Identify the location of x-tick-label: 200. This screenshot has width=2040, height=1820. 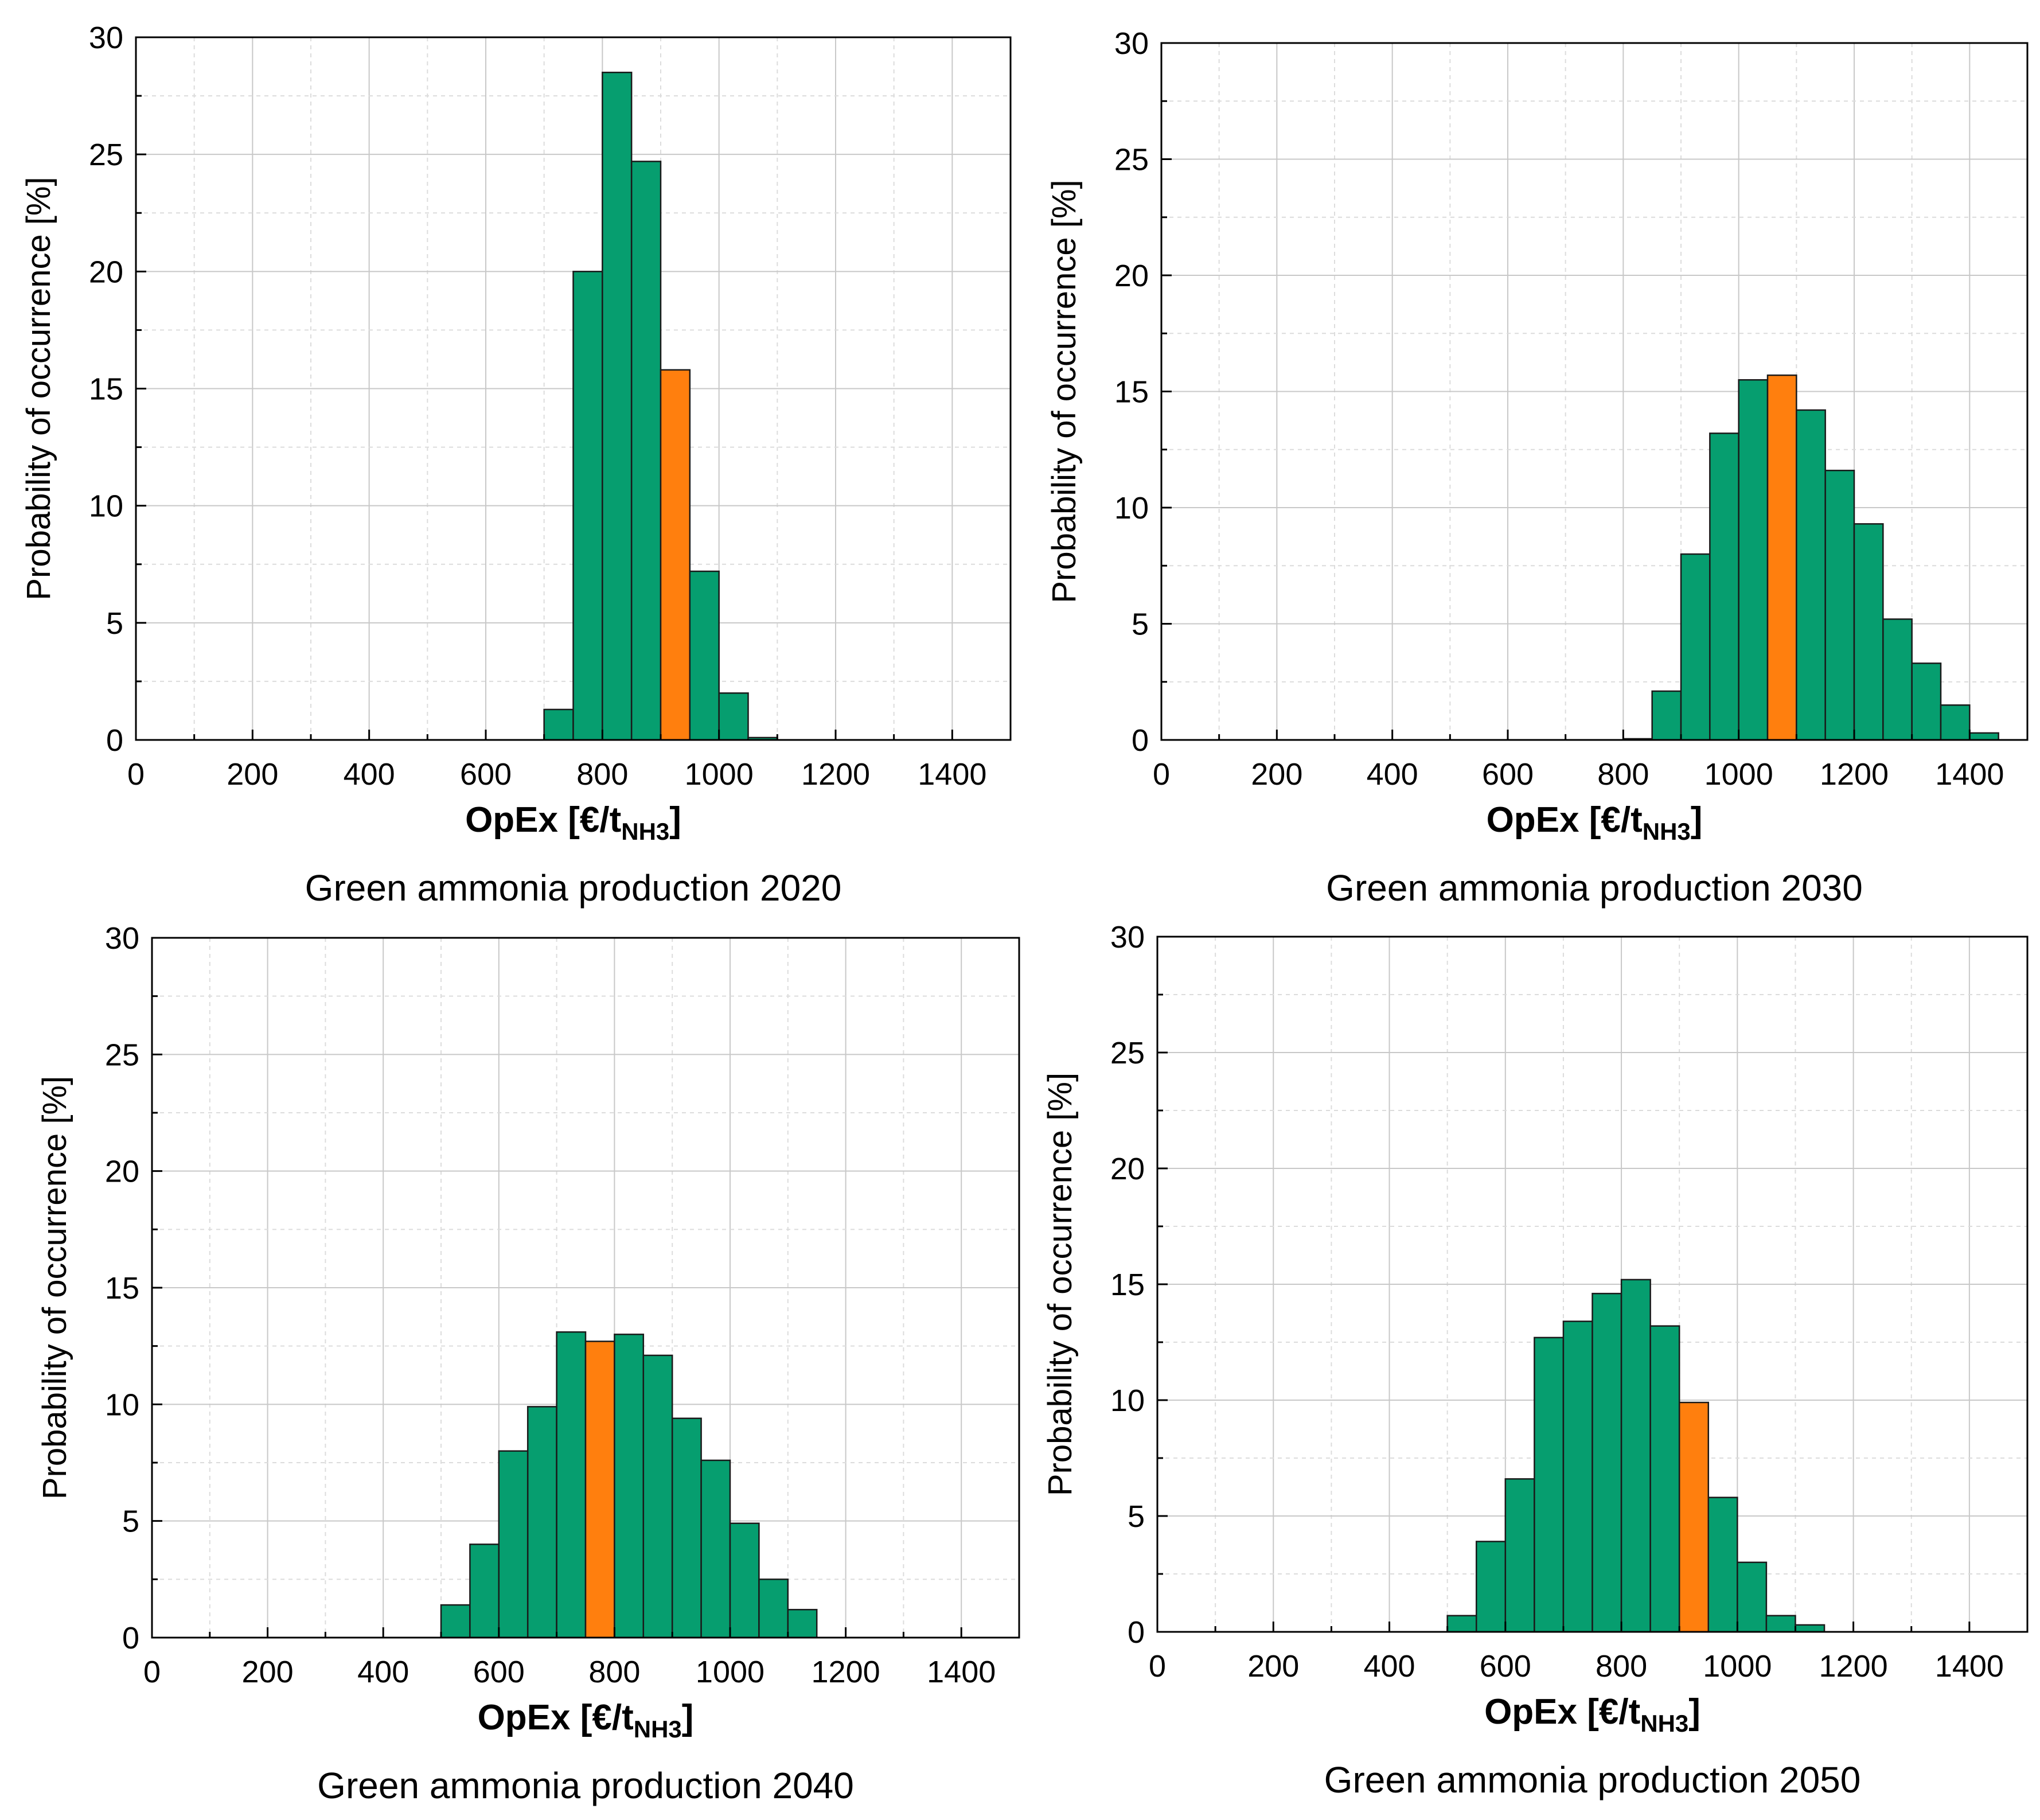
(1273, 1666).